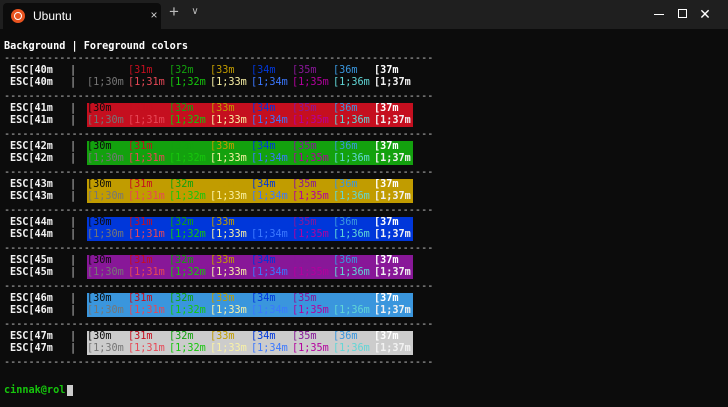  Describe the element at coordinates (18, 16) in the screenshot. I see `ubuntu-logo-icon` at that location.